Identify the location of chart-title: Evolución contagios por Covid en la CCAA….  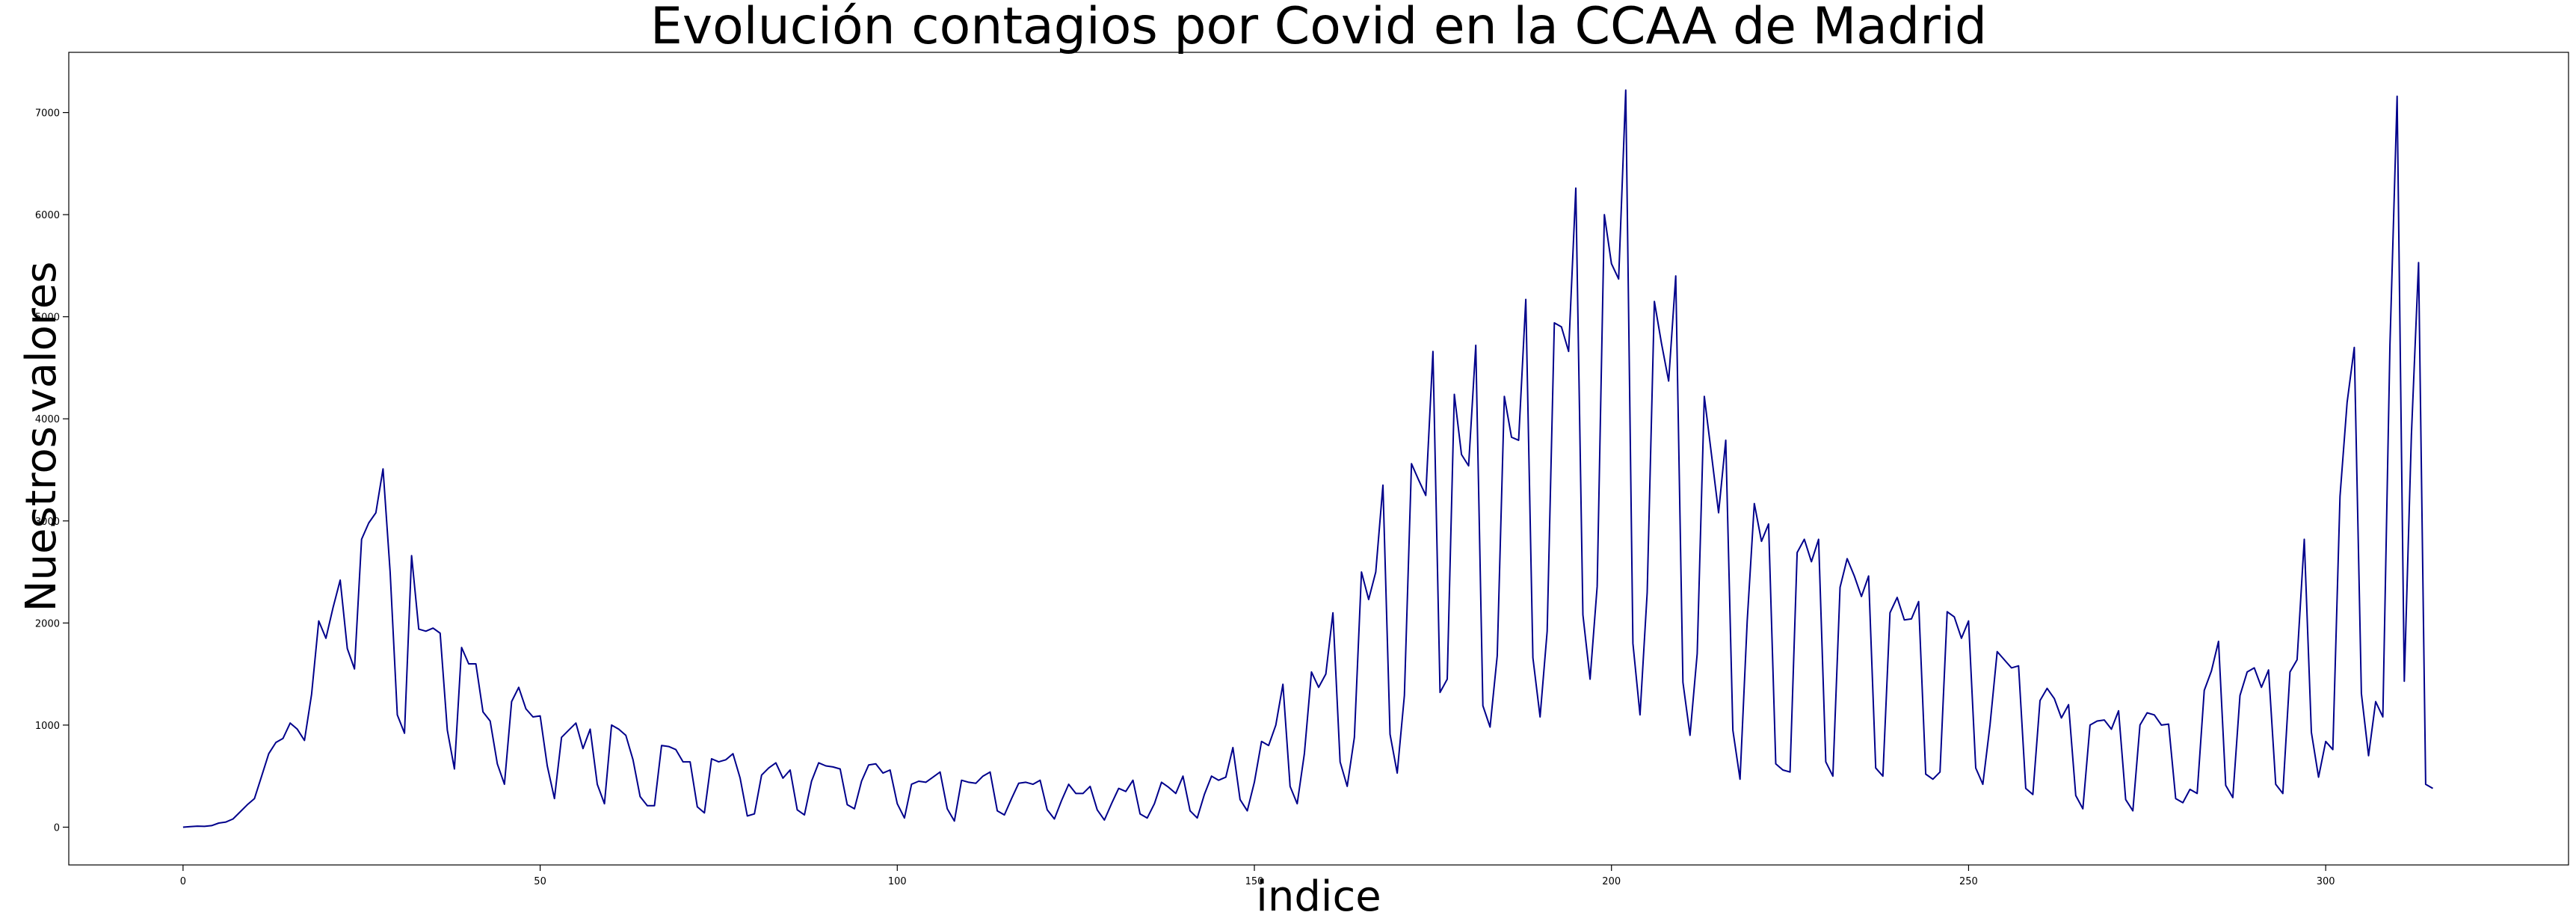
(1318, 28).